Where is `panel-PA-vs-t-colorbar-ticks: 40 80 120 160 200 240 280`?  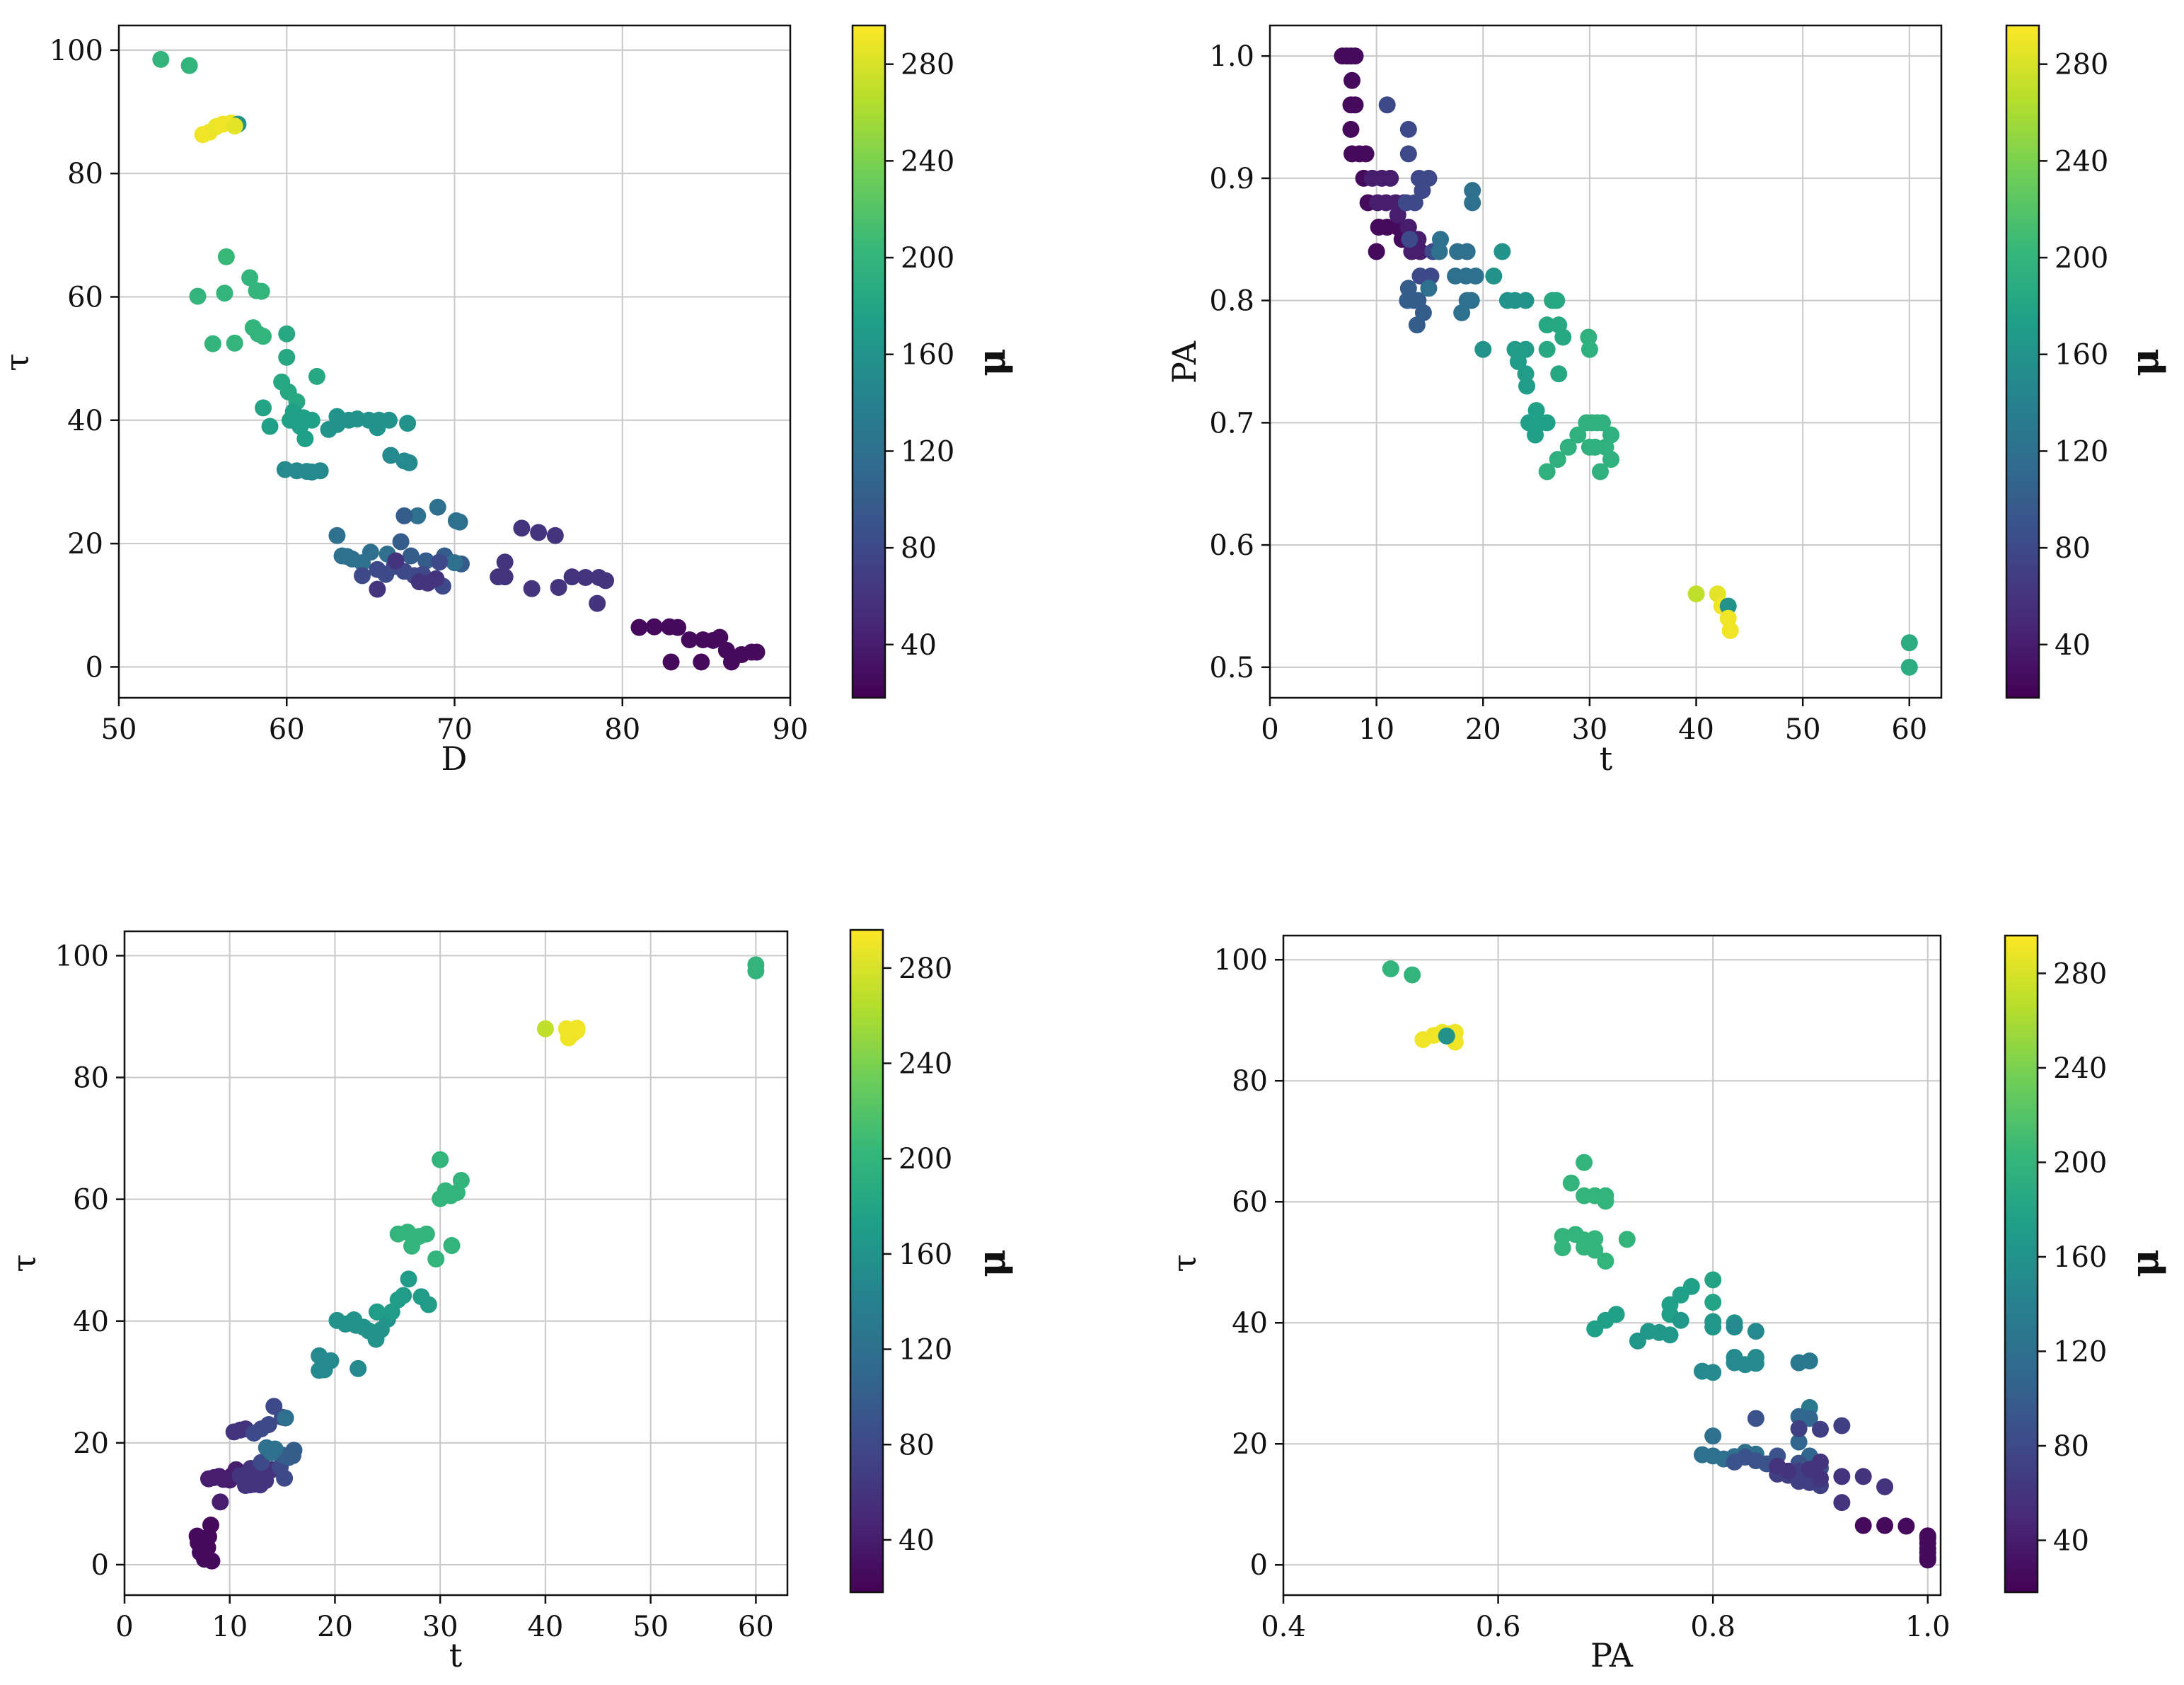 panel-PA-vs-t-colorbar-ticks: 40 80 120 160 200 240 280 is located at coordinates (2073, 355).